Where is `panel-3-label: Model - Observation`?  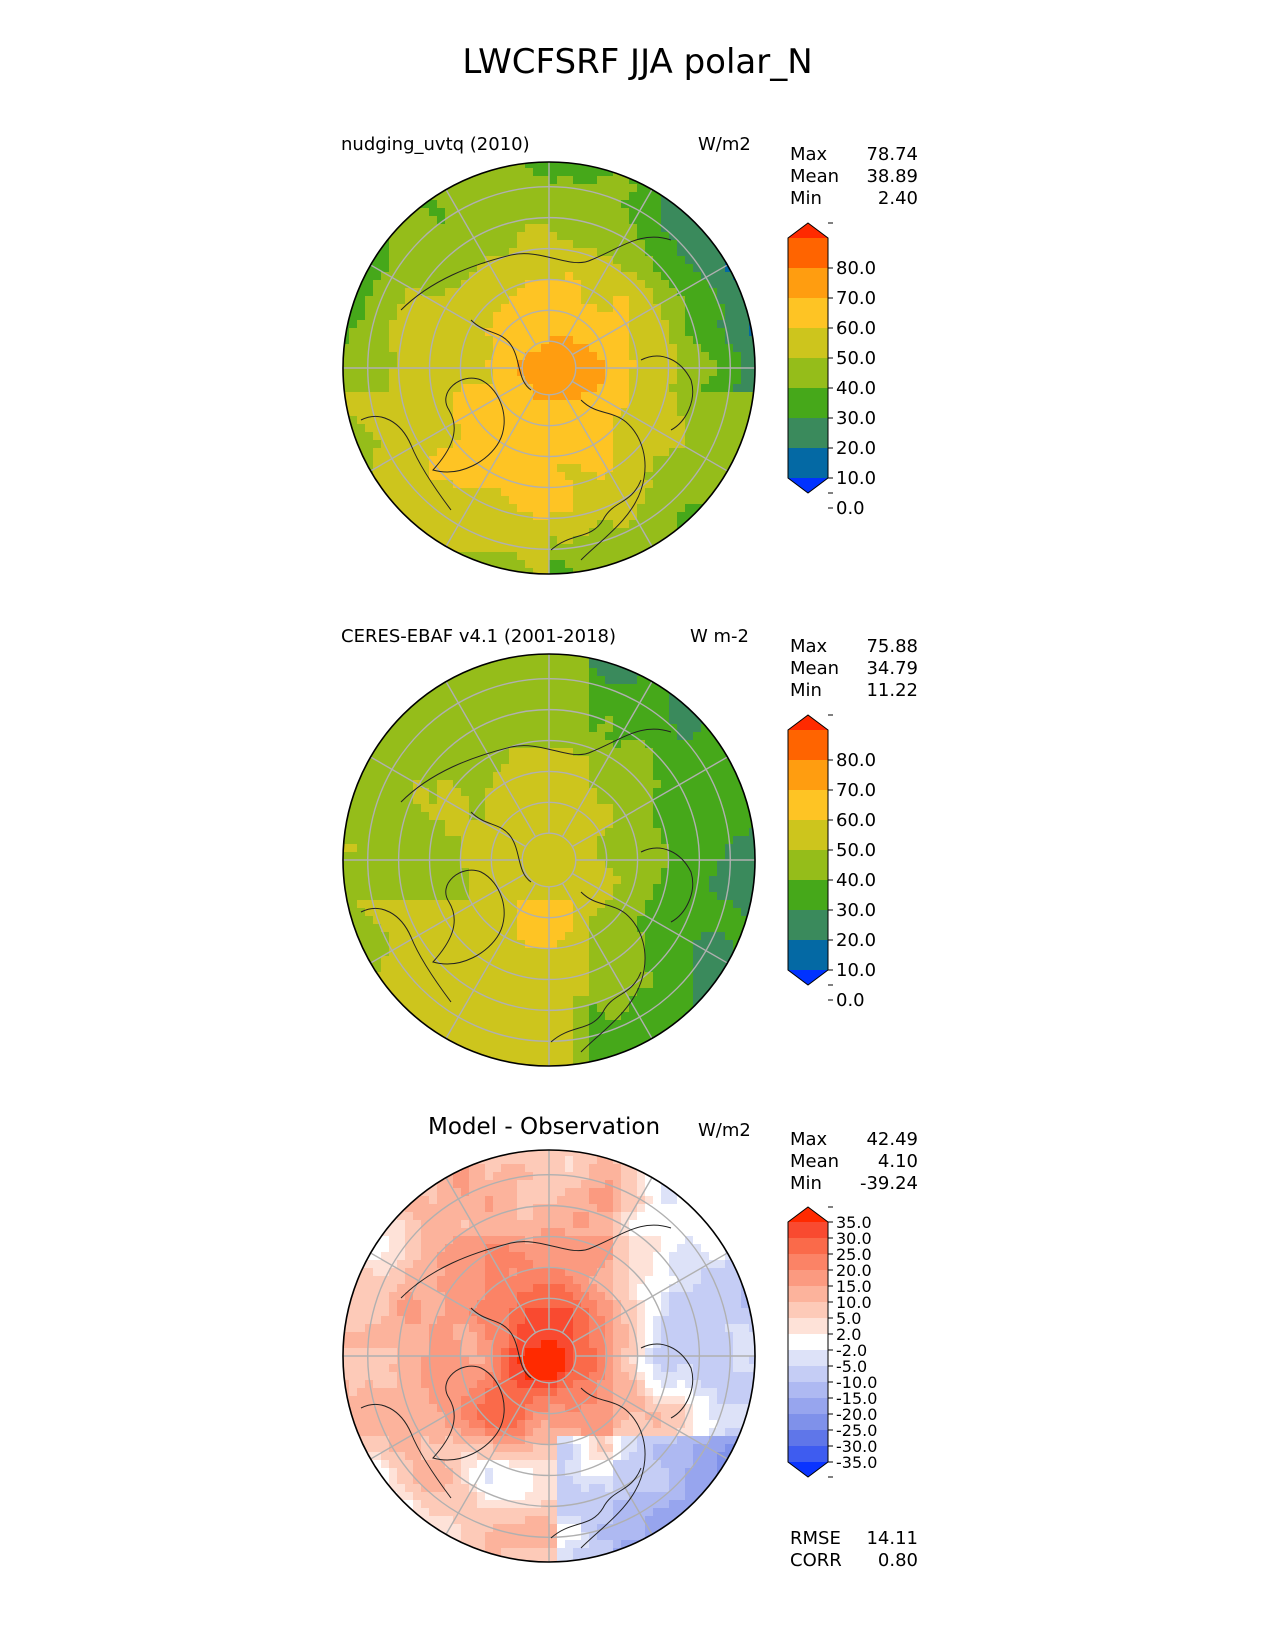
panel-3-label: Model - Observation is located at coordinates (544, 1127).